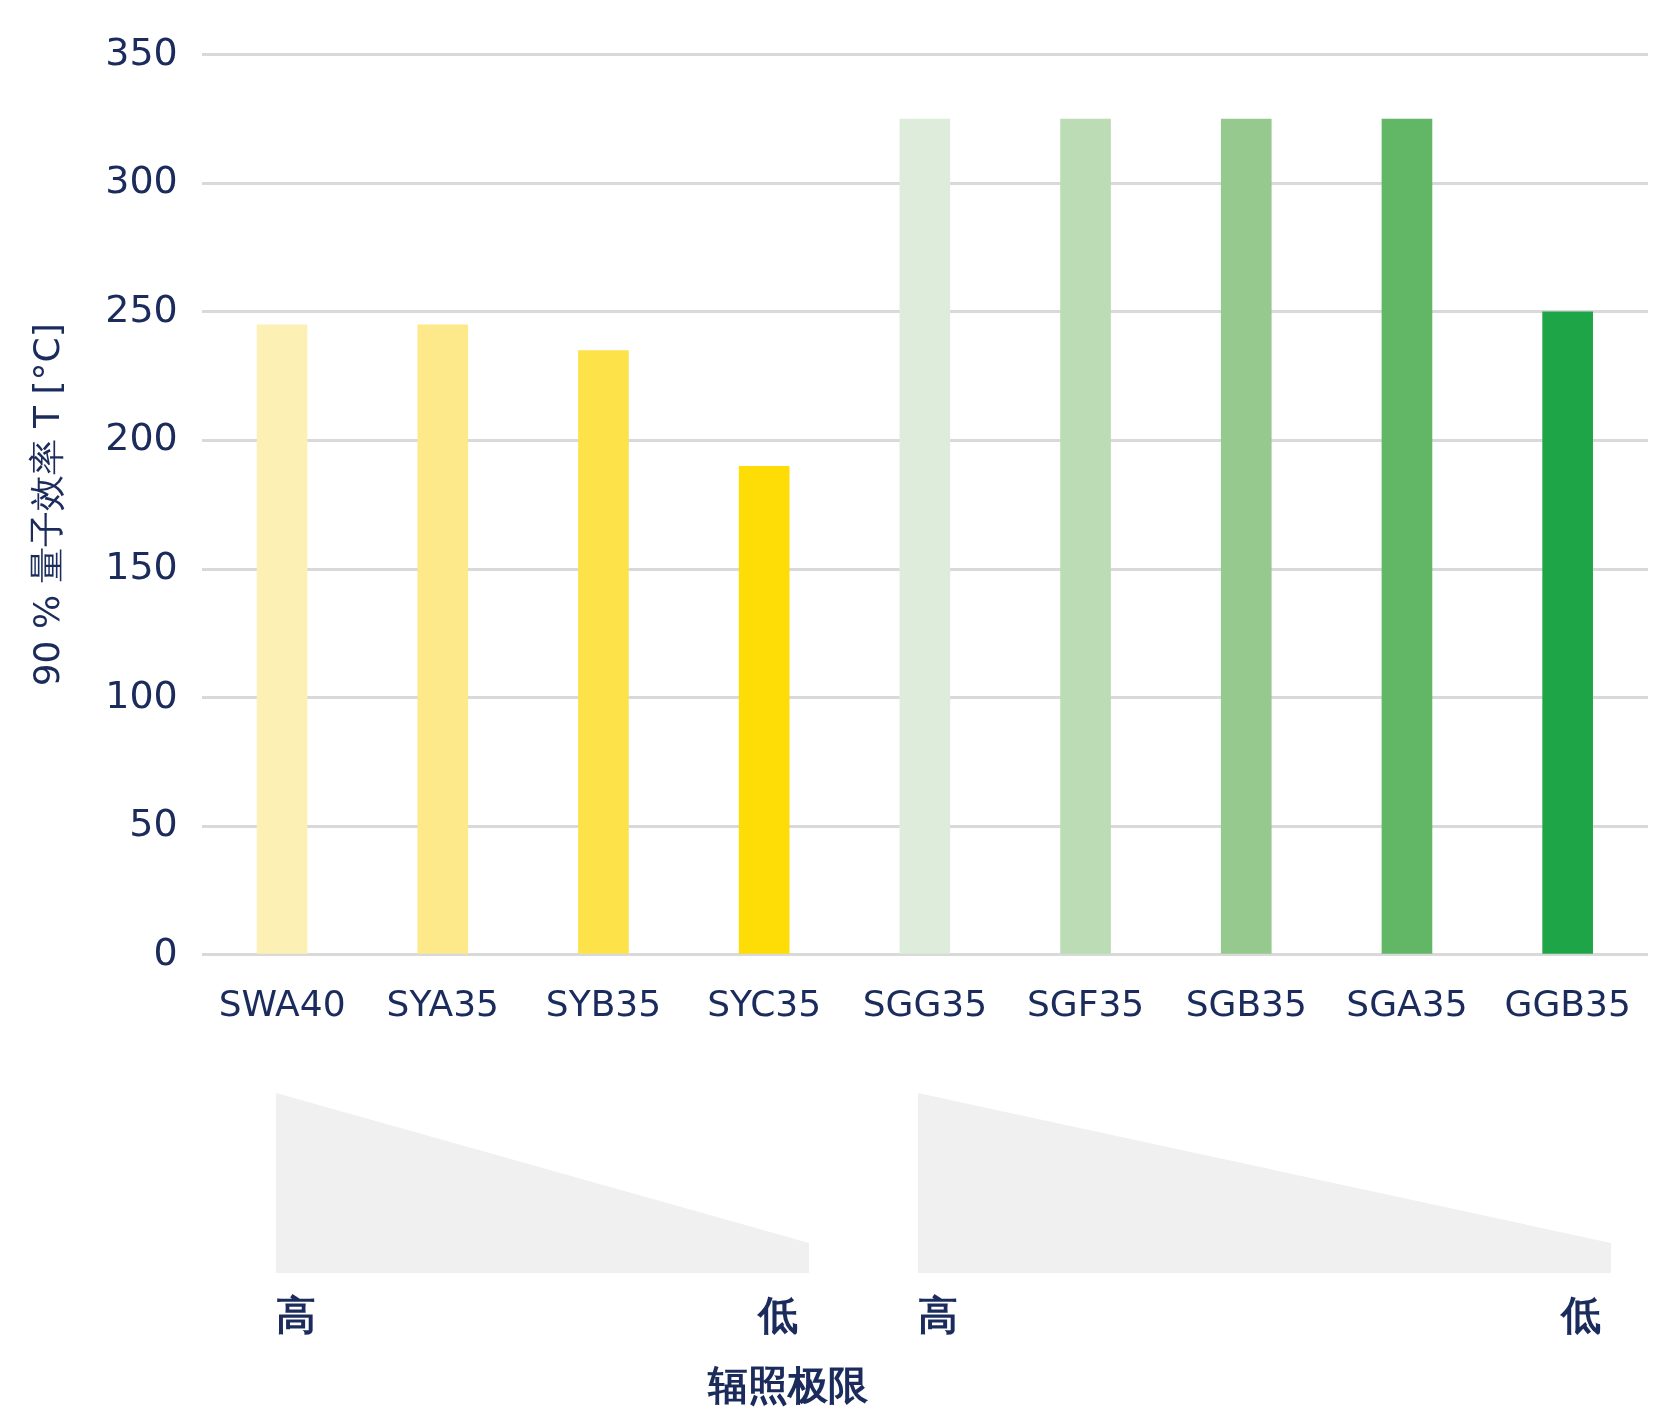  What do you see at coordinates (141, 51) in the screenshot?
I see `y-tick-label: 350` at bounding box center [141, 51].